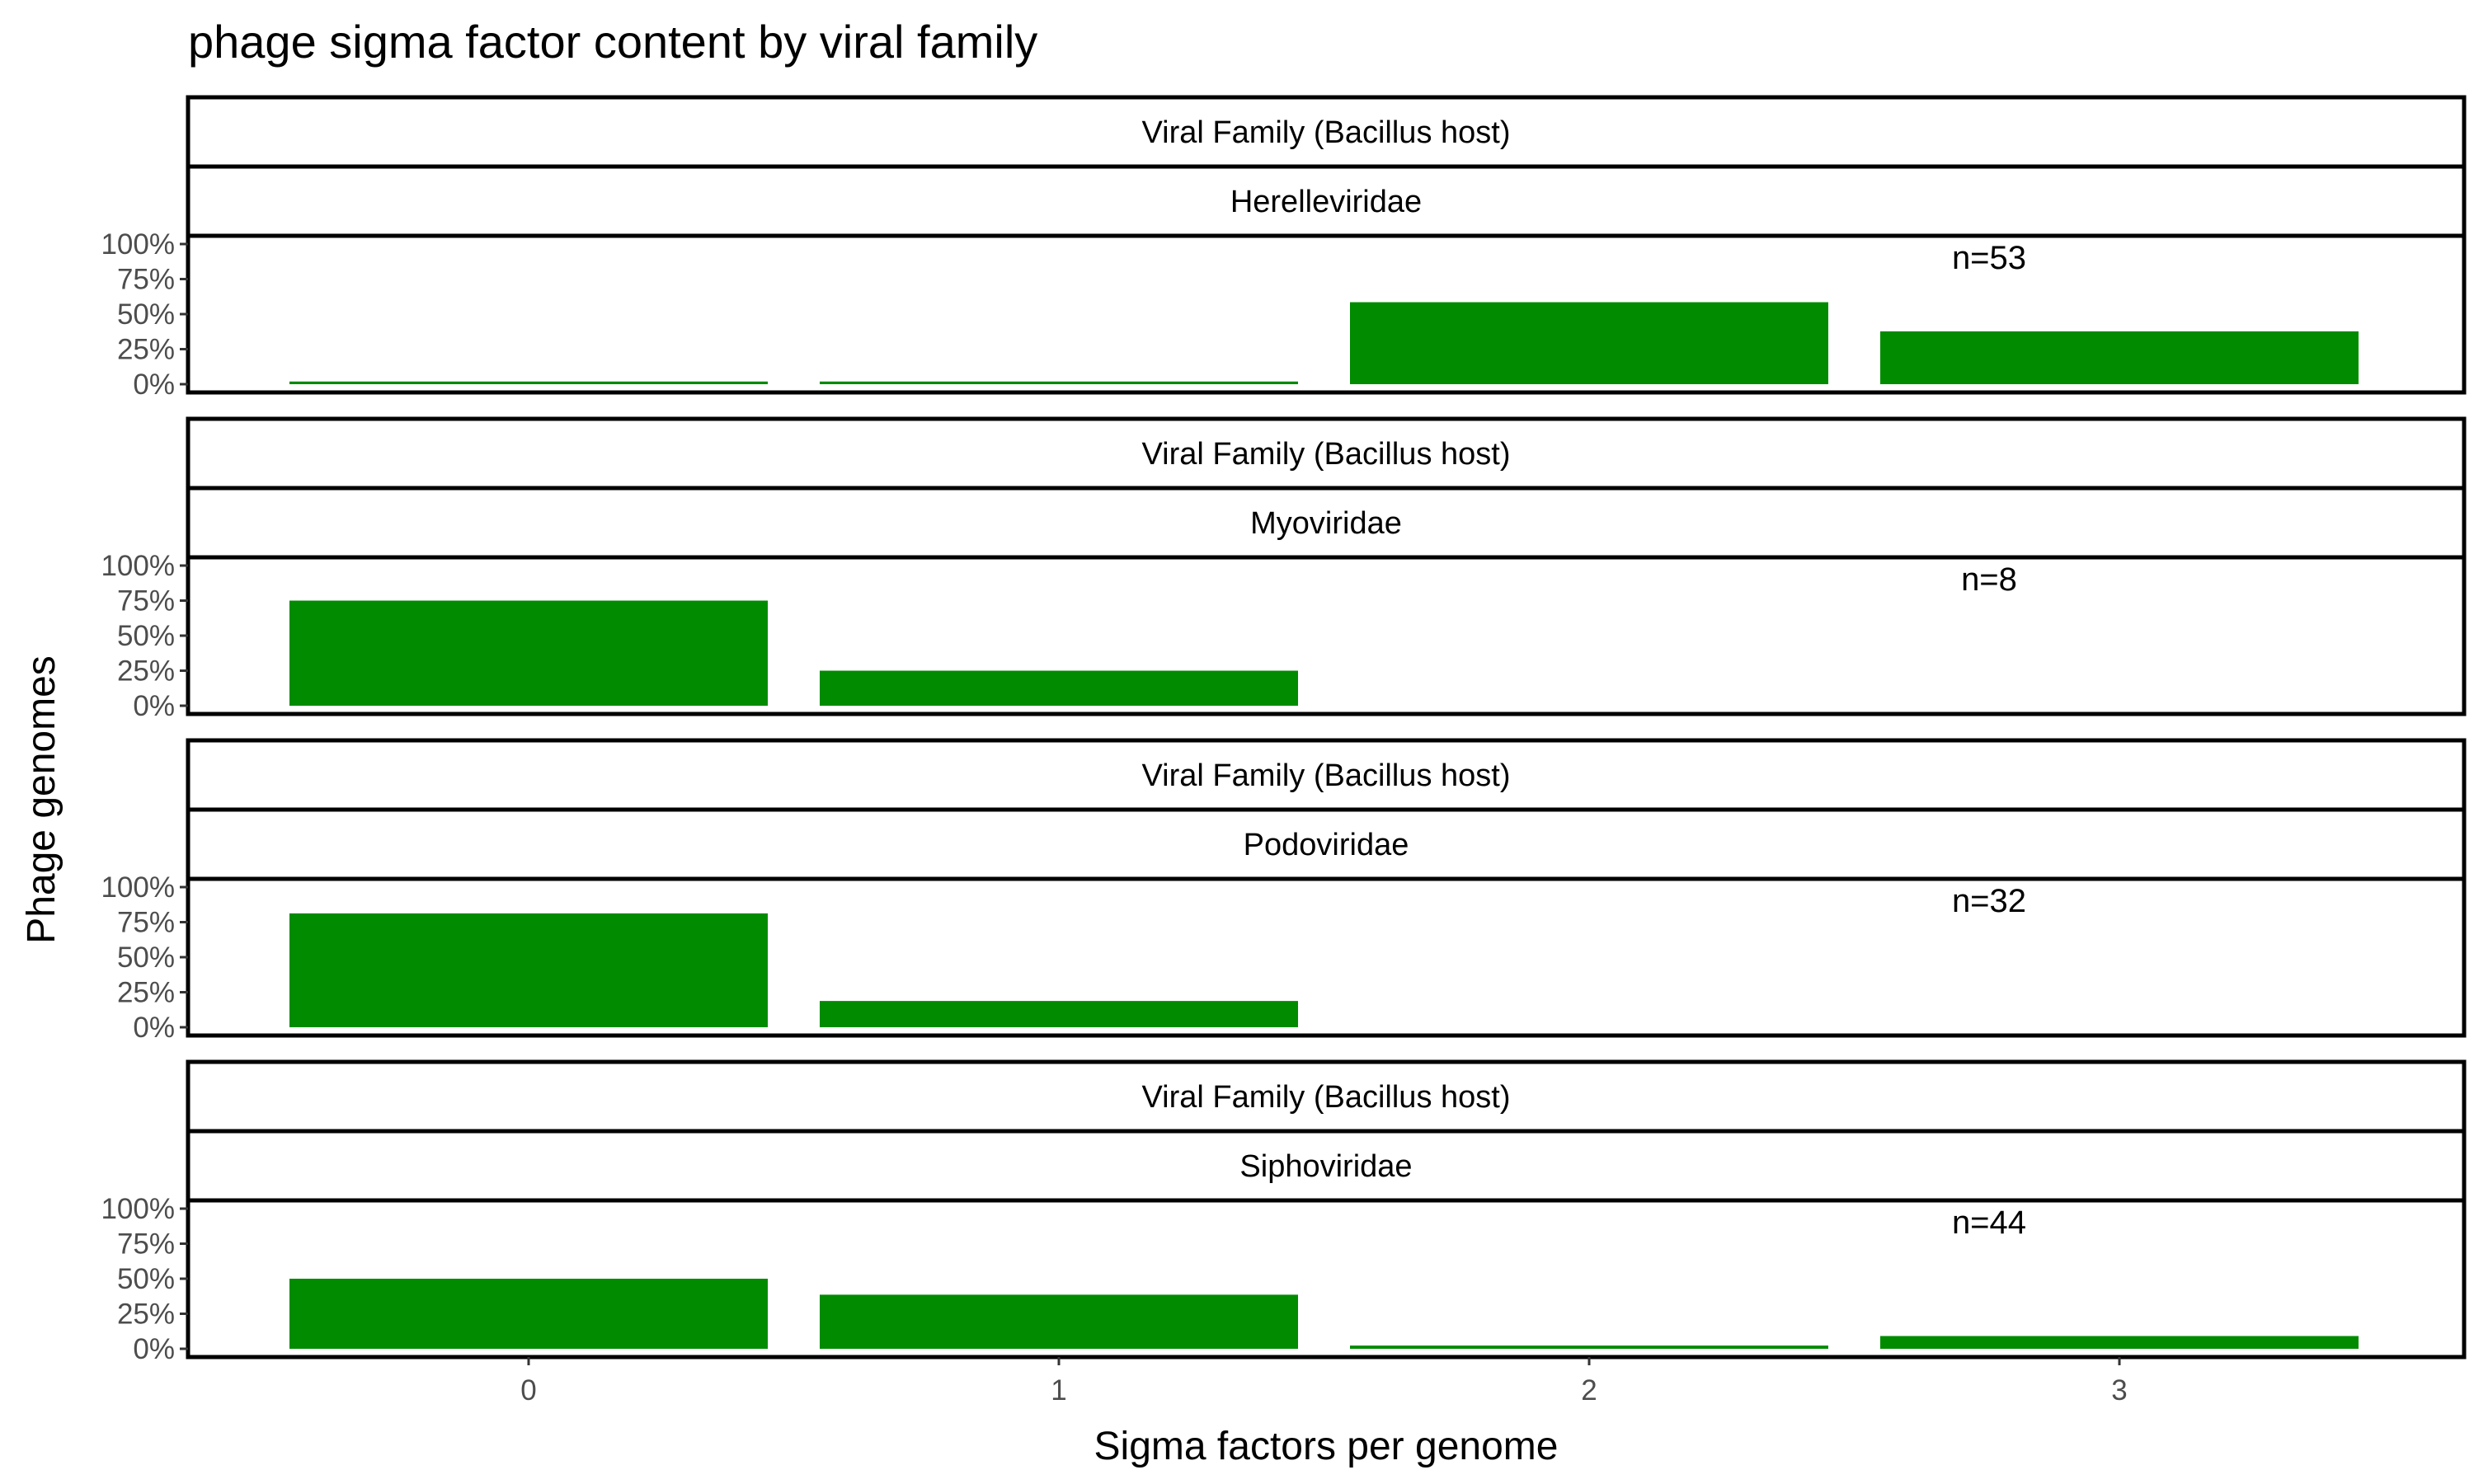 Image resolution: width=2474 pixels, height=1484 pixels. I want to click on facet-strip-family-label: Myoviridae, so click(1326, 523).